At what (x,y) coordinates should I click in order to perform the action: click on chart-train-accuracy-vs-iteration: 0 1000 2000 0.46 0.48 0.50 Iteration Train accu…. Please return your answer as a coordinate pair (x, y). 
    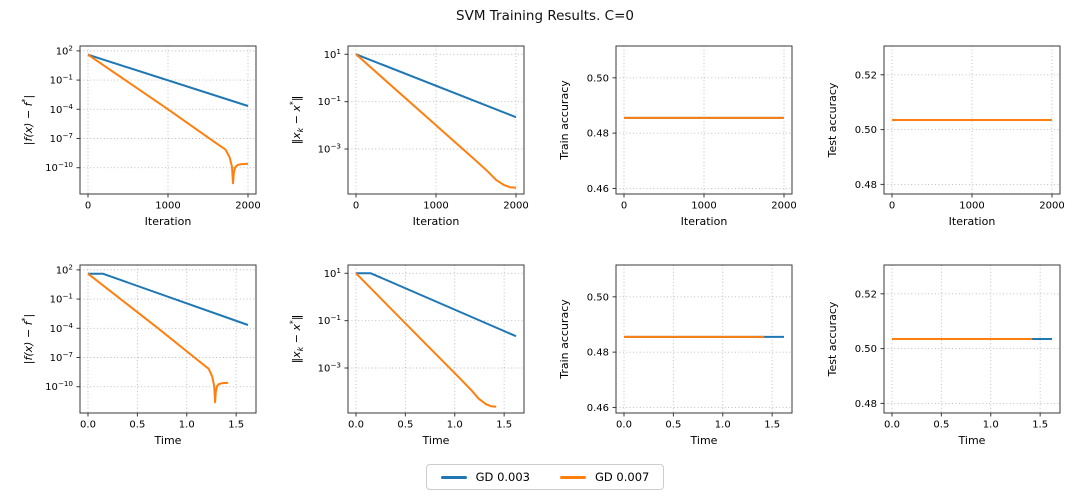
    Looking at the image, I should click on (677, 136).